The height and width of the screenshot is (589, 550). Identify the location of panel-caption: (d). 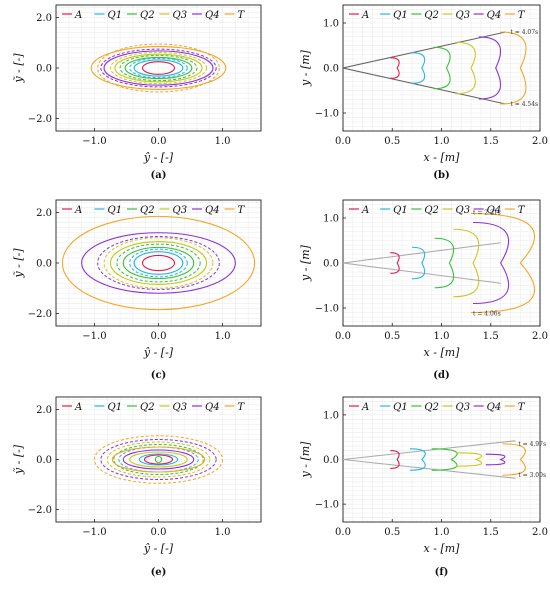
(441, 375).